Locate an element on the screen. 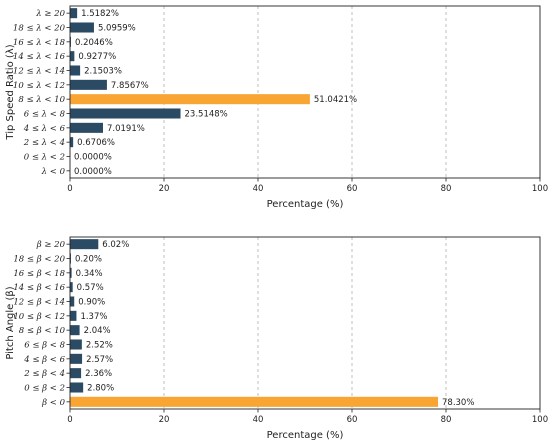 The height and width of the screenshot is (446, 550). tsr-category-label: 4 ≤ λ < 6 is located at coordinates (44, 129).